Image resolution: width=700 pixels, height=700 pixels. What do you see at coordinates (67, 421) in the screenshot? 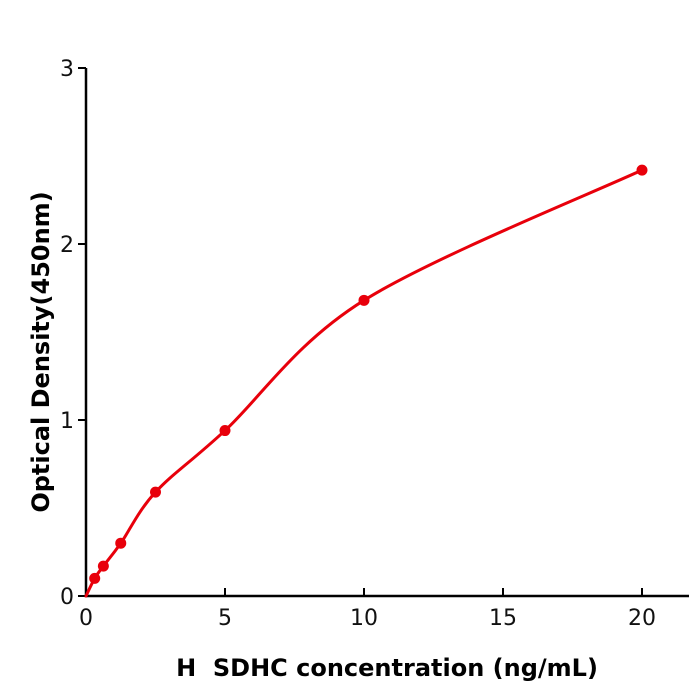
I see `y-tick-label: 1` at bounding box center [67, 421].